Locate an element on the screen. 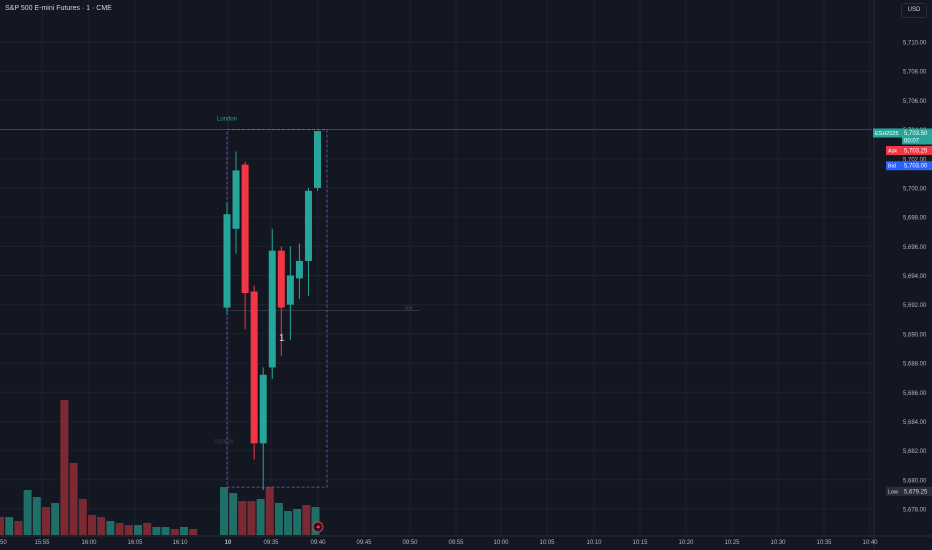 The width and height of the screenshot is (932, 550). ask-label-text: Ask is located at coordinates (892, 151).